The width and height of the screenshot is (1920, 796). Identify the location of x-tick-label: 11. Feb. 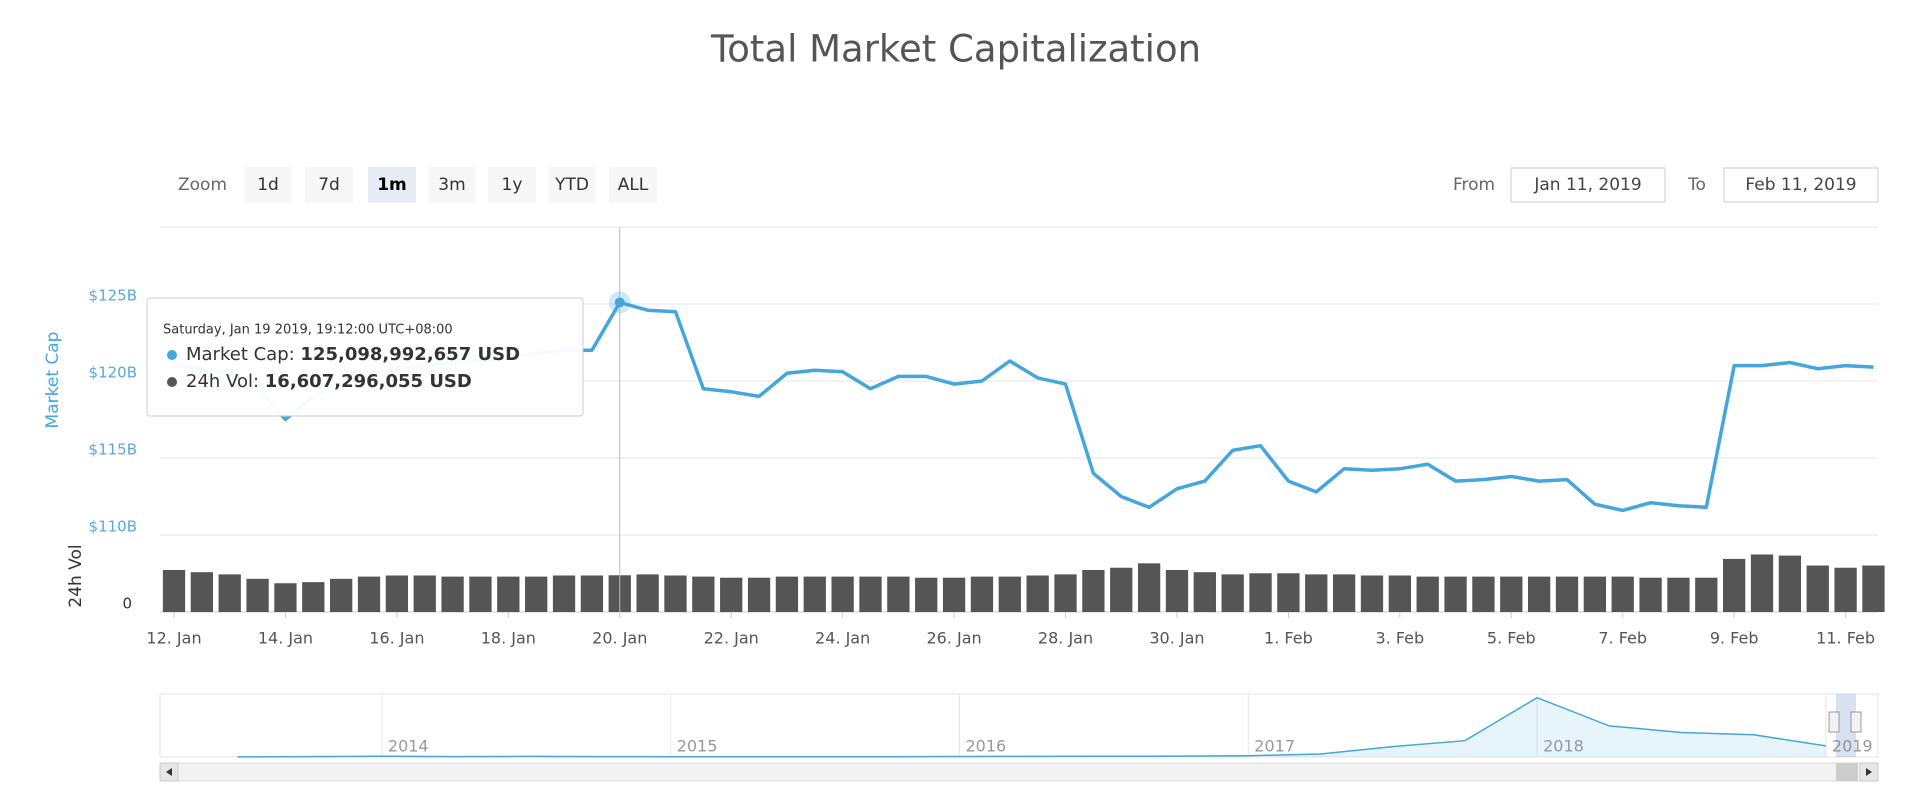
(1845, 638).